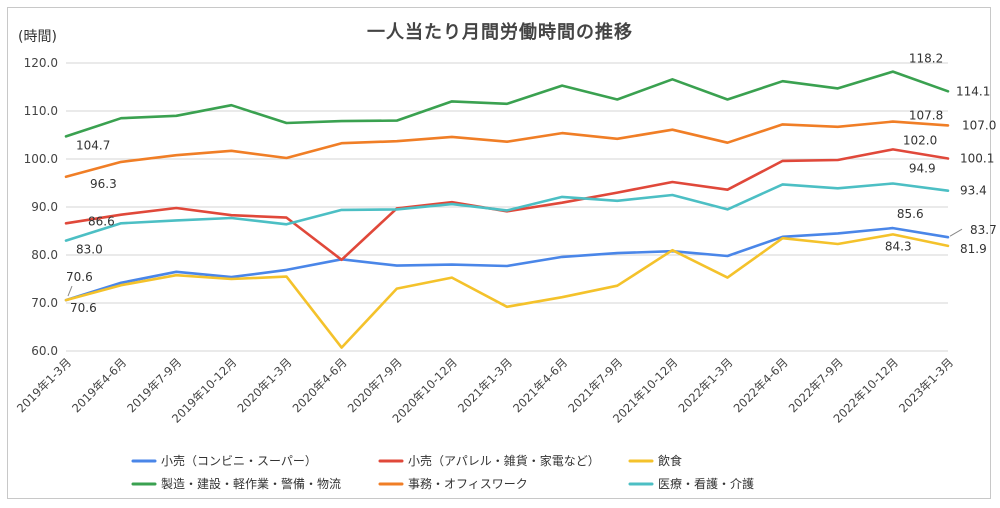 This screenshot has height=508, width=1000. Describe the element at coordinates (910, 214) in the screenshot. I see `data-label: 85.6` at that location.